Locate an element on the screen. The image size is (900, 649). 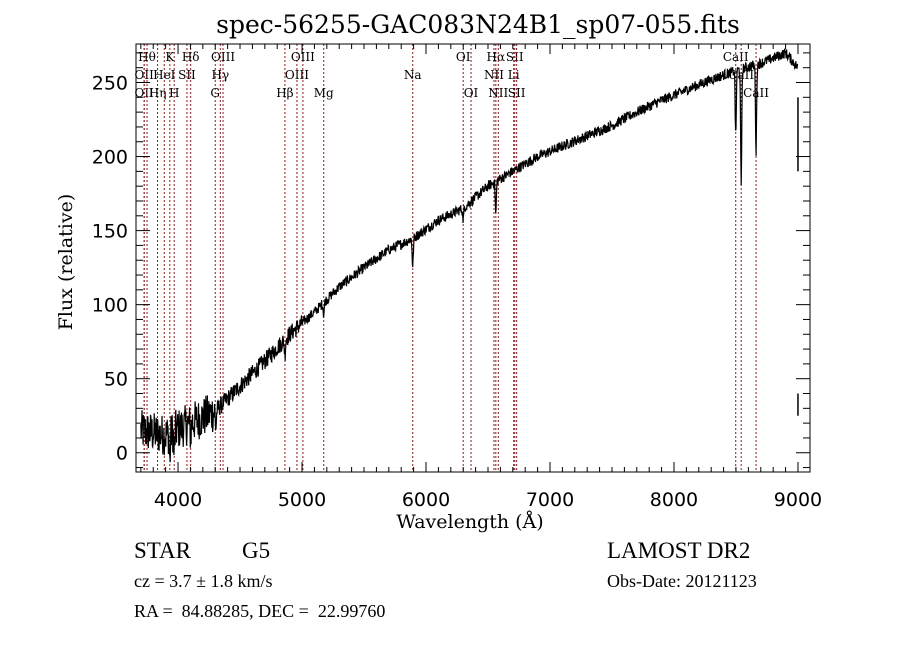
object-class: STAR is located at coordinates (162, 550).